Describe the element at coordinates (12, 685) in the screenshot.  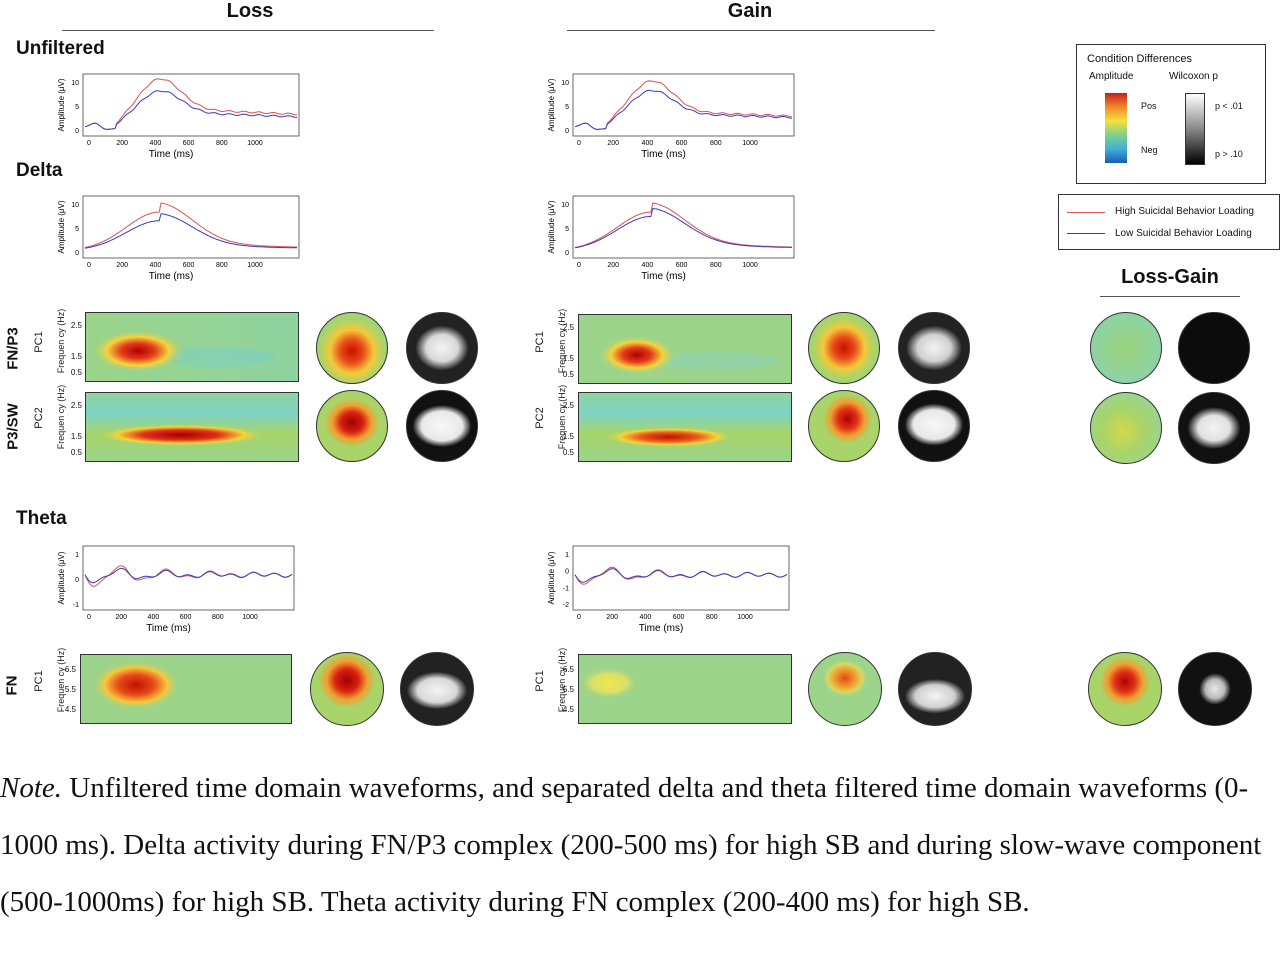
I see `component-label-fn: FN` at that location.